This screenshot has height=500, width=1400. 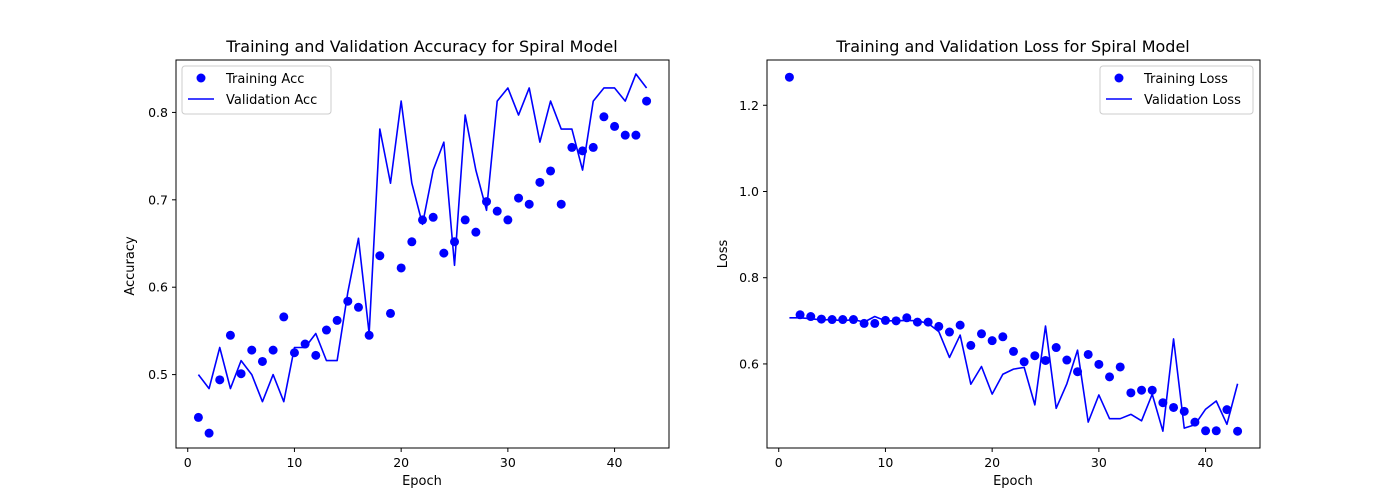 I want to click on loss-xtick-label-0: 0, so click(x=779, y=462).